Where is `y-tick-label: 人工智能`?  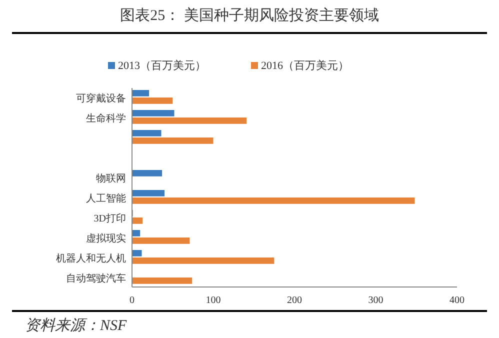
y-tick-label: 人工智能 is located at coordinates (106, 198).